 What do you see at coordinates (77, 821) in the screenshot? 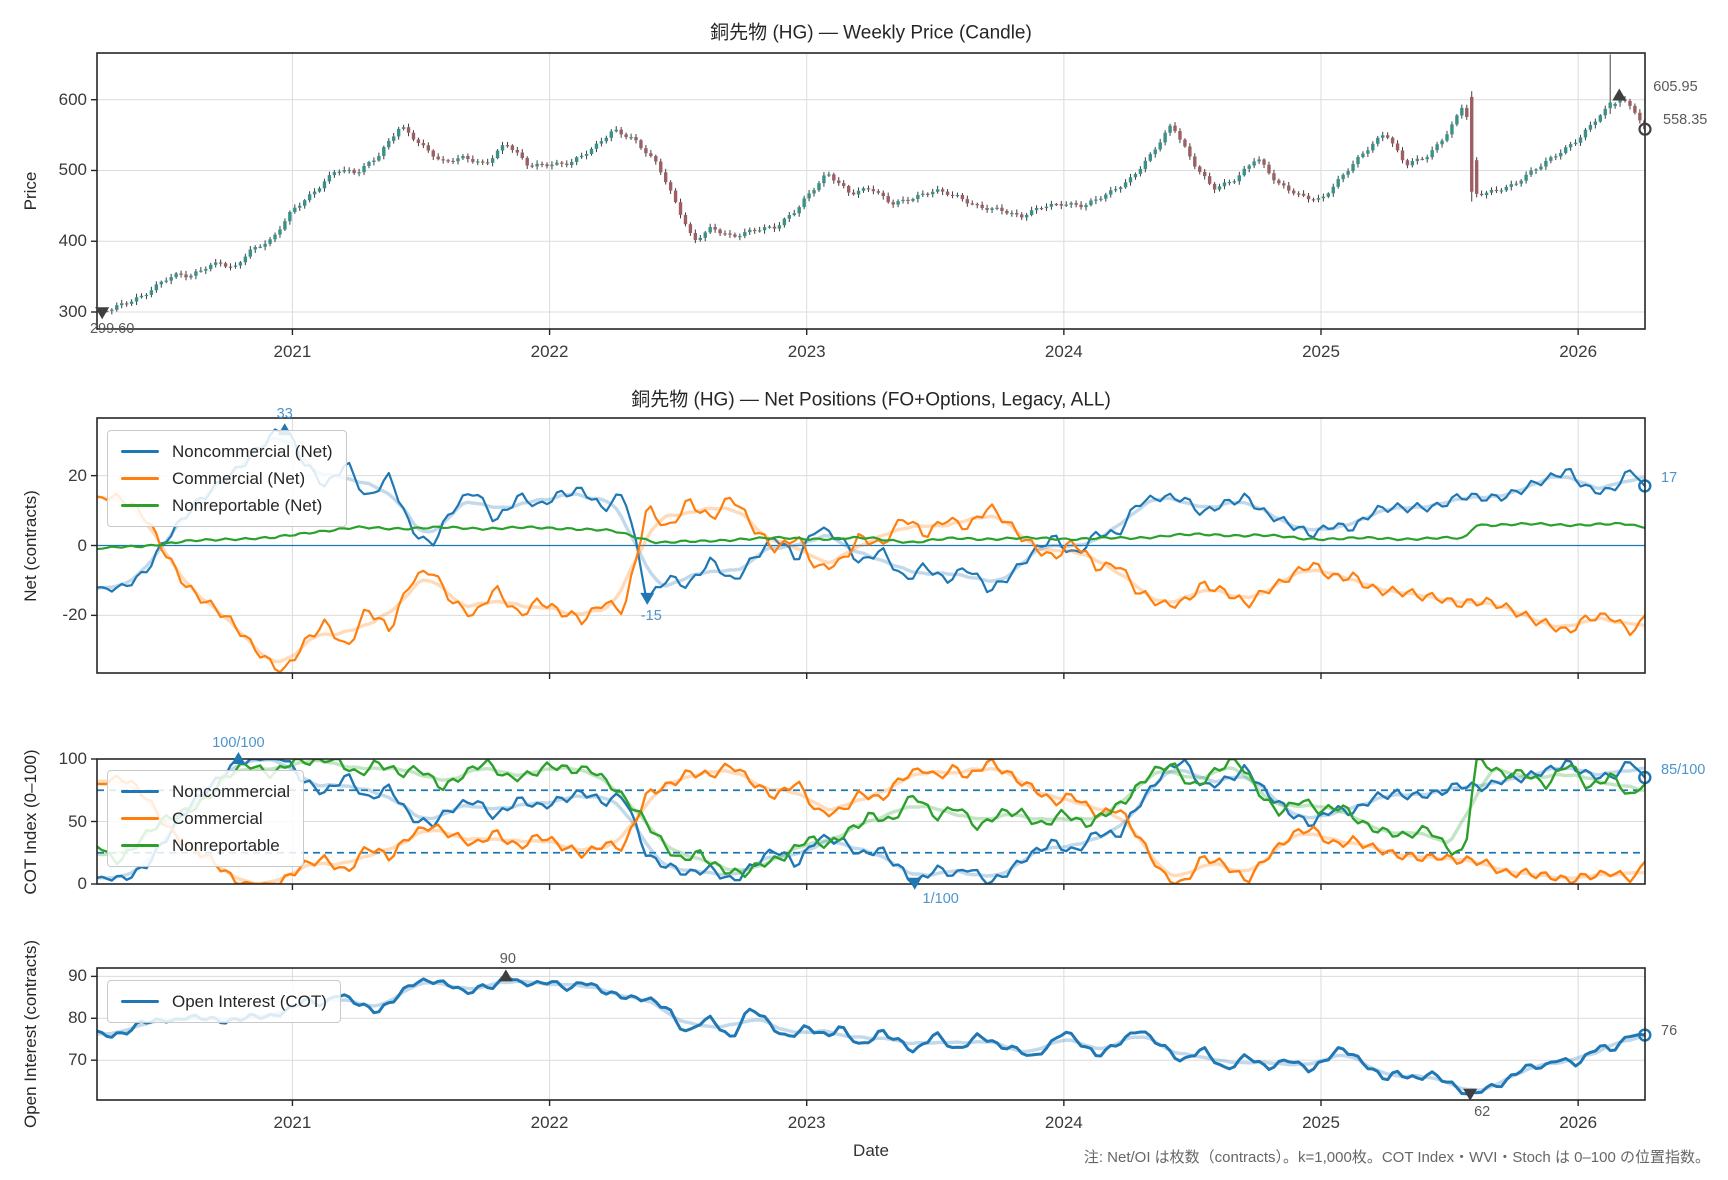
I see `y-tick-label: 50` at bounding box center [77, 821].